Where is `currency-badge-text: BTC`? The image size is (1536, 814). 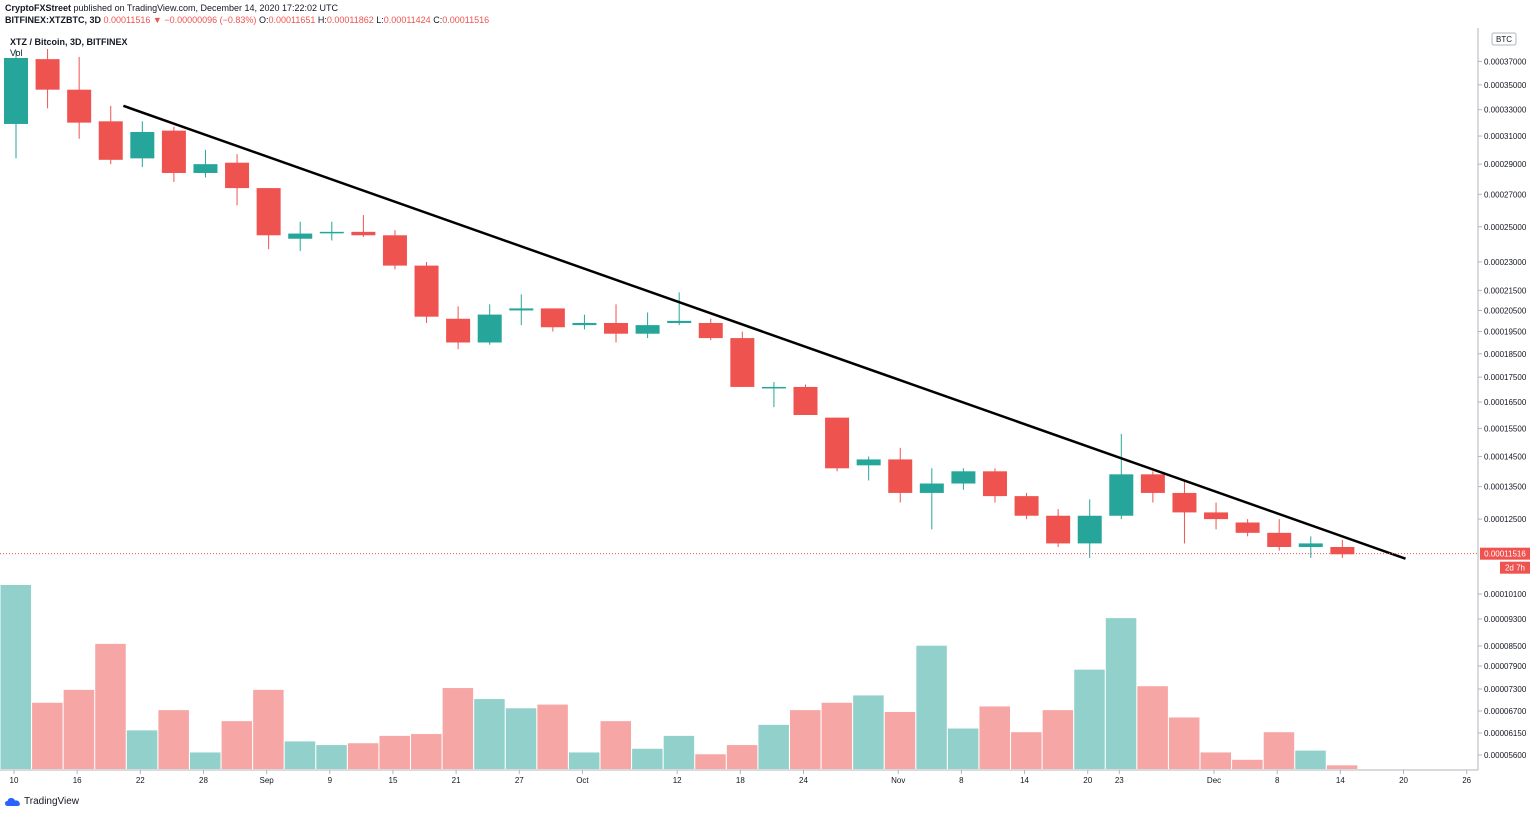 currency-badge-text: BTC is located at coordinates (1504, 39).